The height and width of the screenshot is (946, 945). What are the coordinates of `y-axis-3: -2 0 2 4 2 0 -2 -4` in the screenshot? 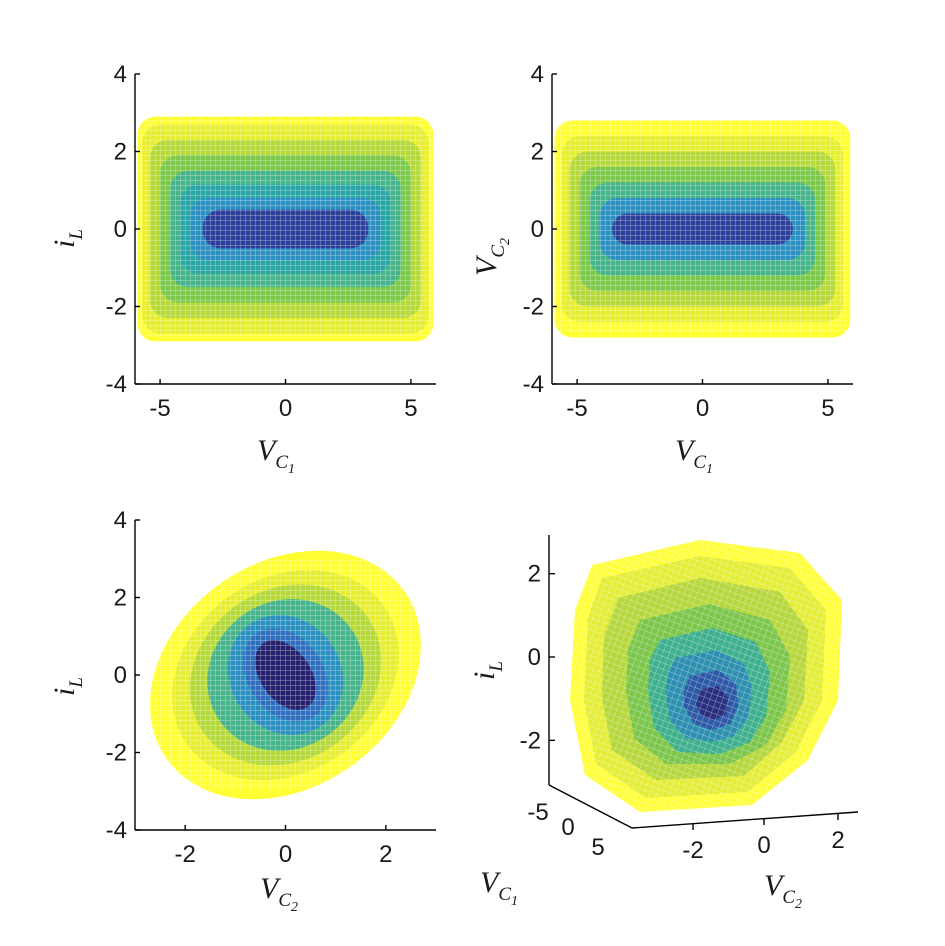 It's located at (271, 687).